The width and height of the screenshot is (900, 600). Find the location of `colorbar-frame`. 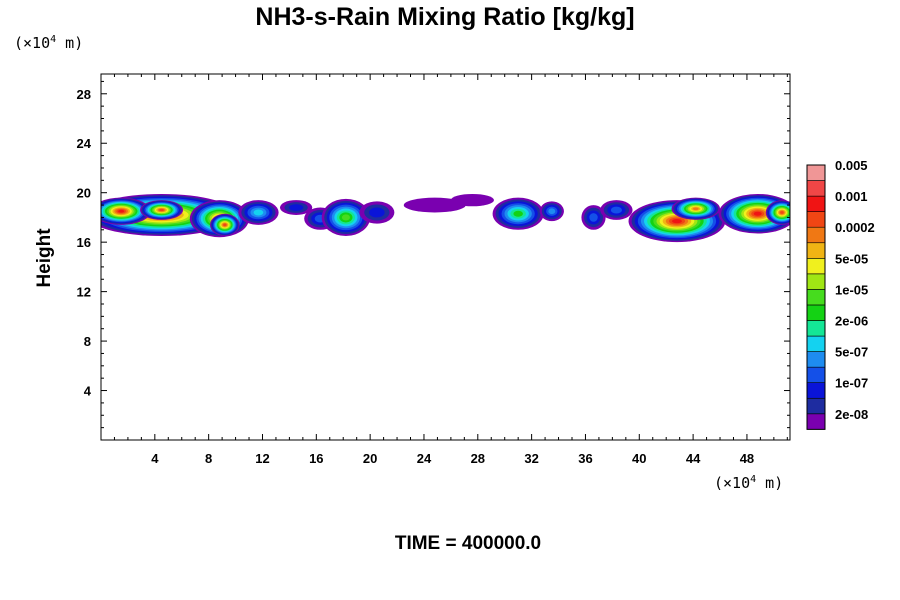

colorbar-frame is located at coordinates (816, 297).